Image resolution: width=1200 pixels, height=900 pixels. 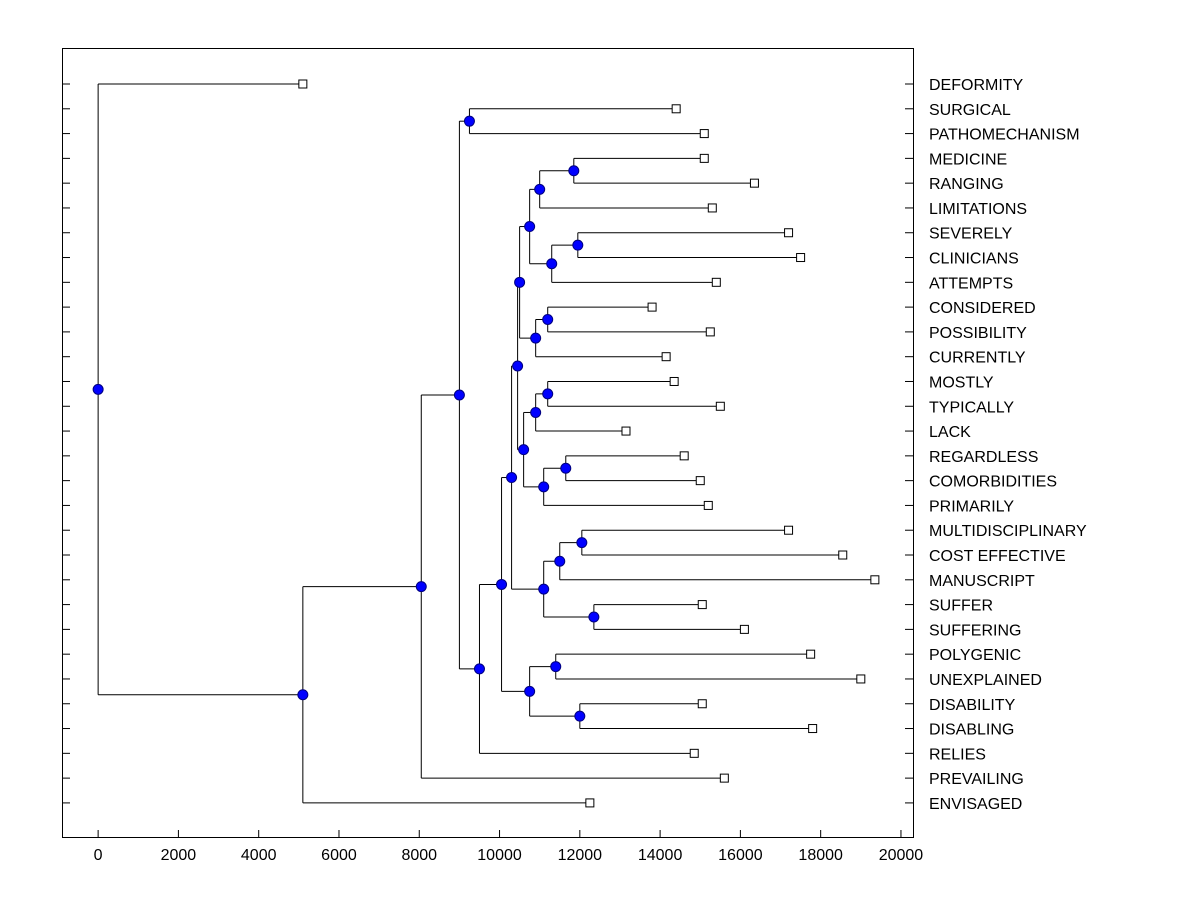 I want to click on leaf-marker-cost-effective, so click(x=843, y=555).